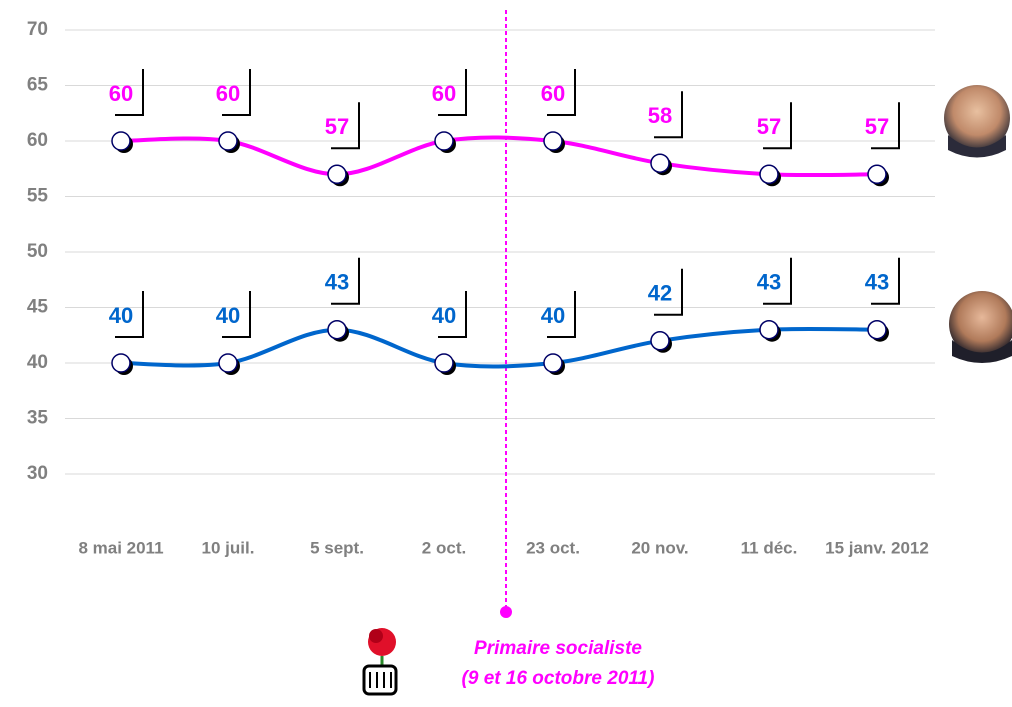 The image size is (1012, 707). What do you see at coordinates (499, 347) in the screenshot?
I see `series-line` at bounding box center [499, 347].